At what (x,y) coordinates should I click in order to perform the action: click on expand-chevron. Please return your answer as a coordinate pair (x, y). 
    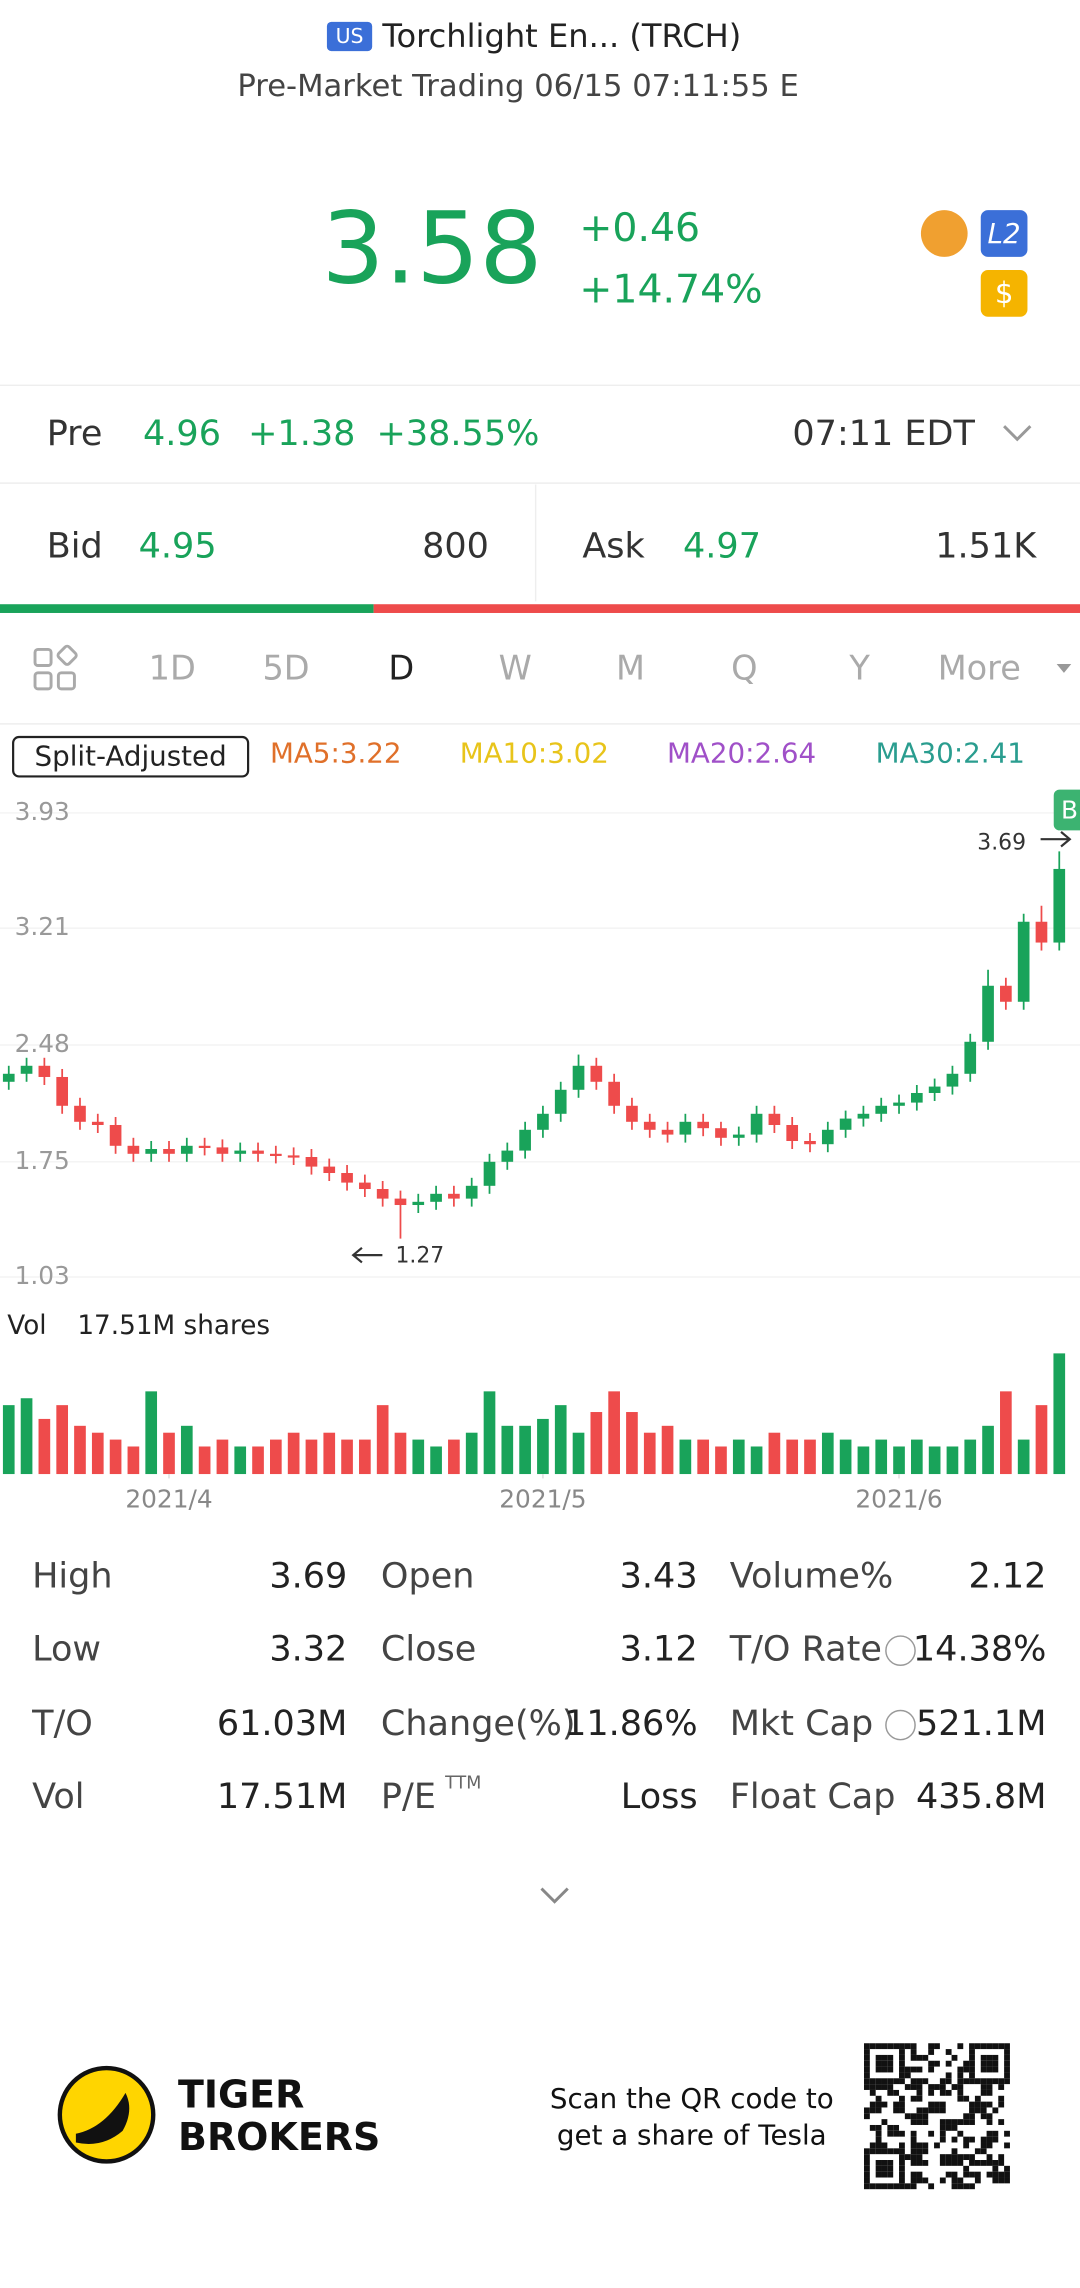
    Looking at the image, I should click on (554, 1895).